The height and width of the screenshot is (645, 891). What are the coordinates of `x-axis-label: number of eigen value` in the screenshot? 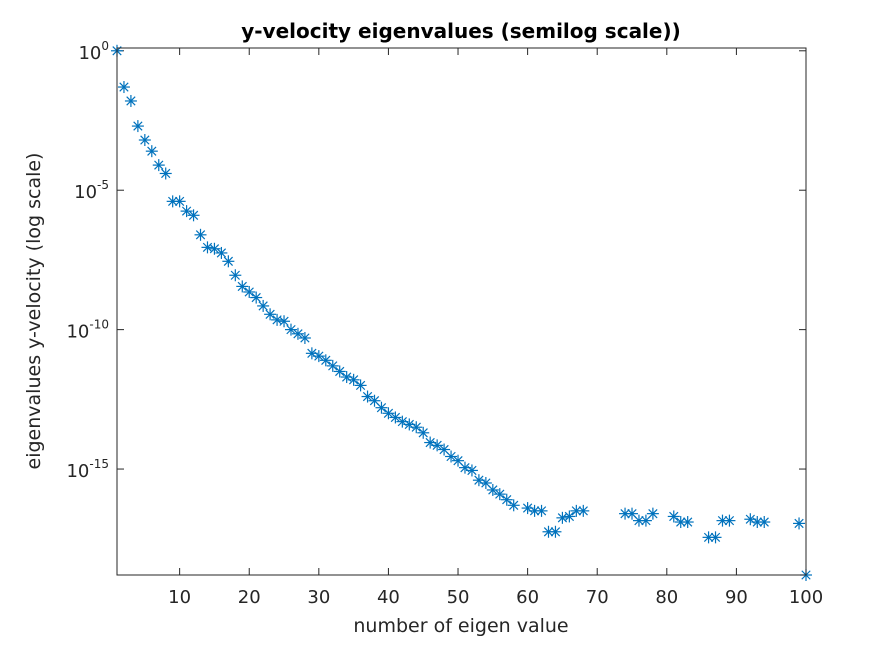 It's located at (460, 626).